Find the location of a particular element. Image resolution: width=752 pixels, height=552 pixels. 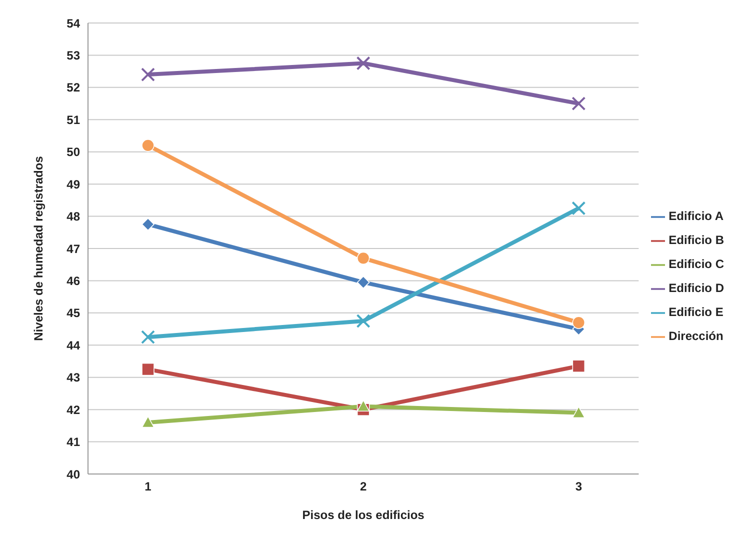

y-tick-label: 45 is located at coordinates (73, 313).